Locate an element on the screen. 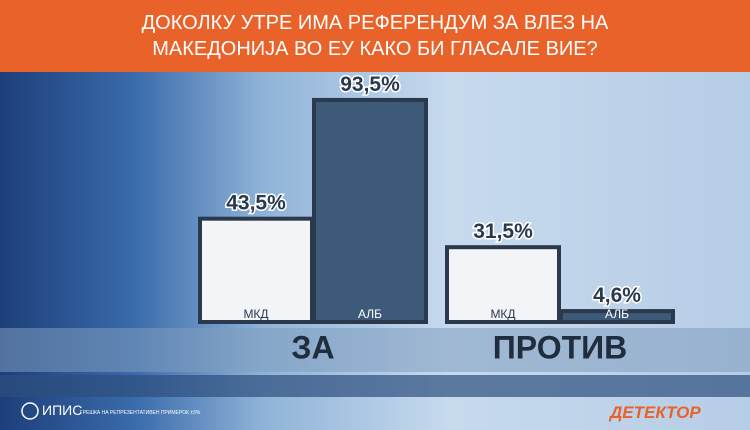 Image resolution: width=750 pixels, height=430 pixels. source: ИПИС is located at coordinates (62, 410).